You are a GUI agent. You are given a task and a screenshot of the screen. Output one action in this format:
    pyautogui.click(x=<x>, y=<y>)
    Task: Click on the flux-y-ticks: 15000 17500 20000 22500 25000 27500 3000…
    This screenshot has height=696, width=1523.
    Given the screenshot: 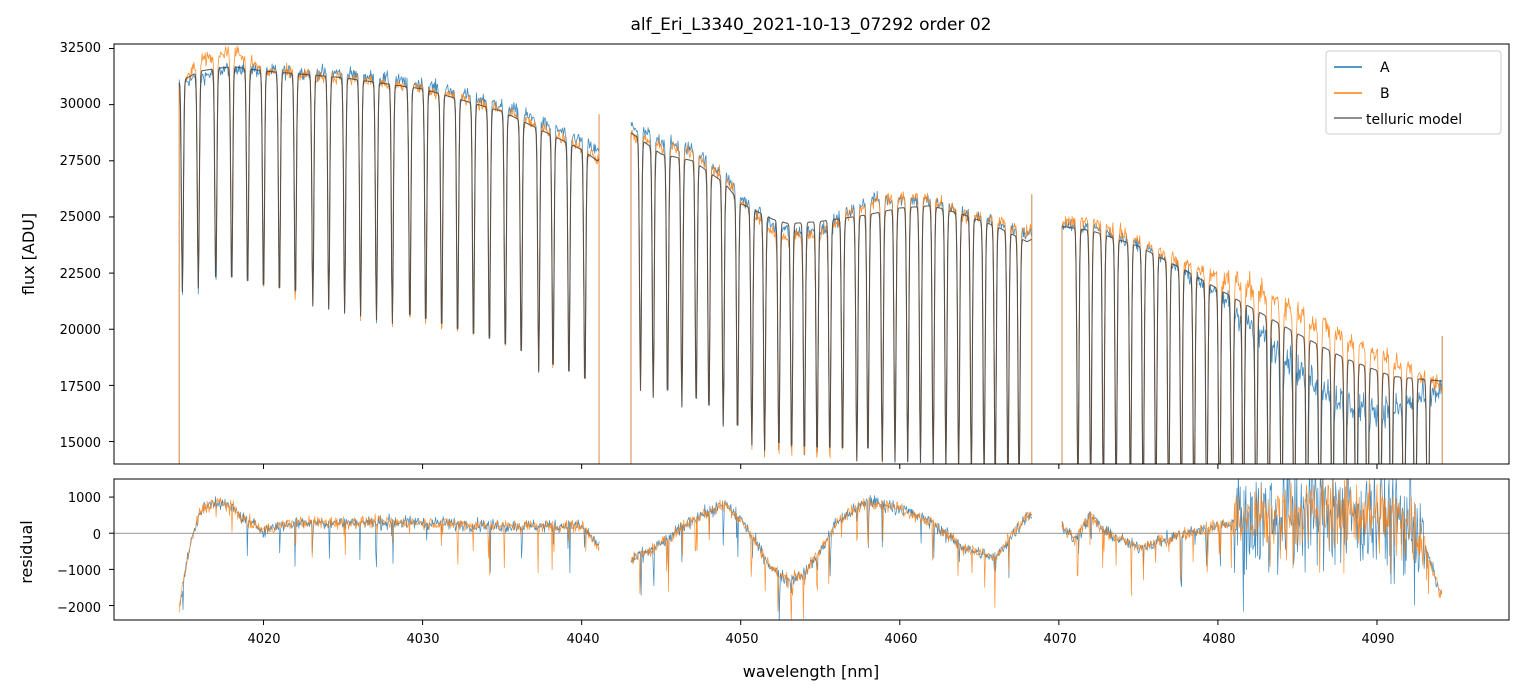 What is the action you would take?
    pyautogui.click(x=80, y=246)
    